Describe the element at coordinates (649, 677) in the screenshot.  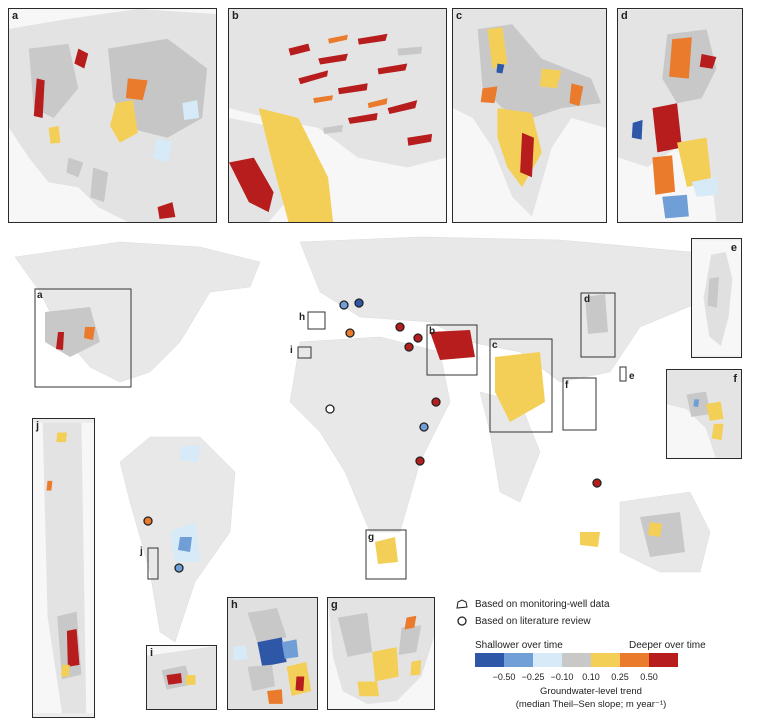
I see `legend-tick-6: 0.50` at that location.